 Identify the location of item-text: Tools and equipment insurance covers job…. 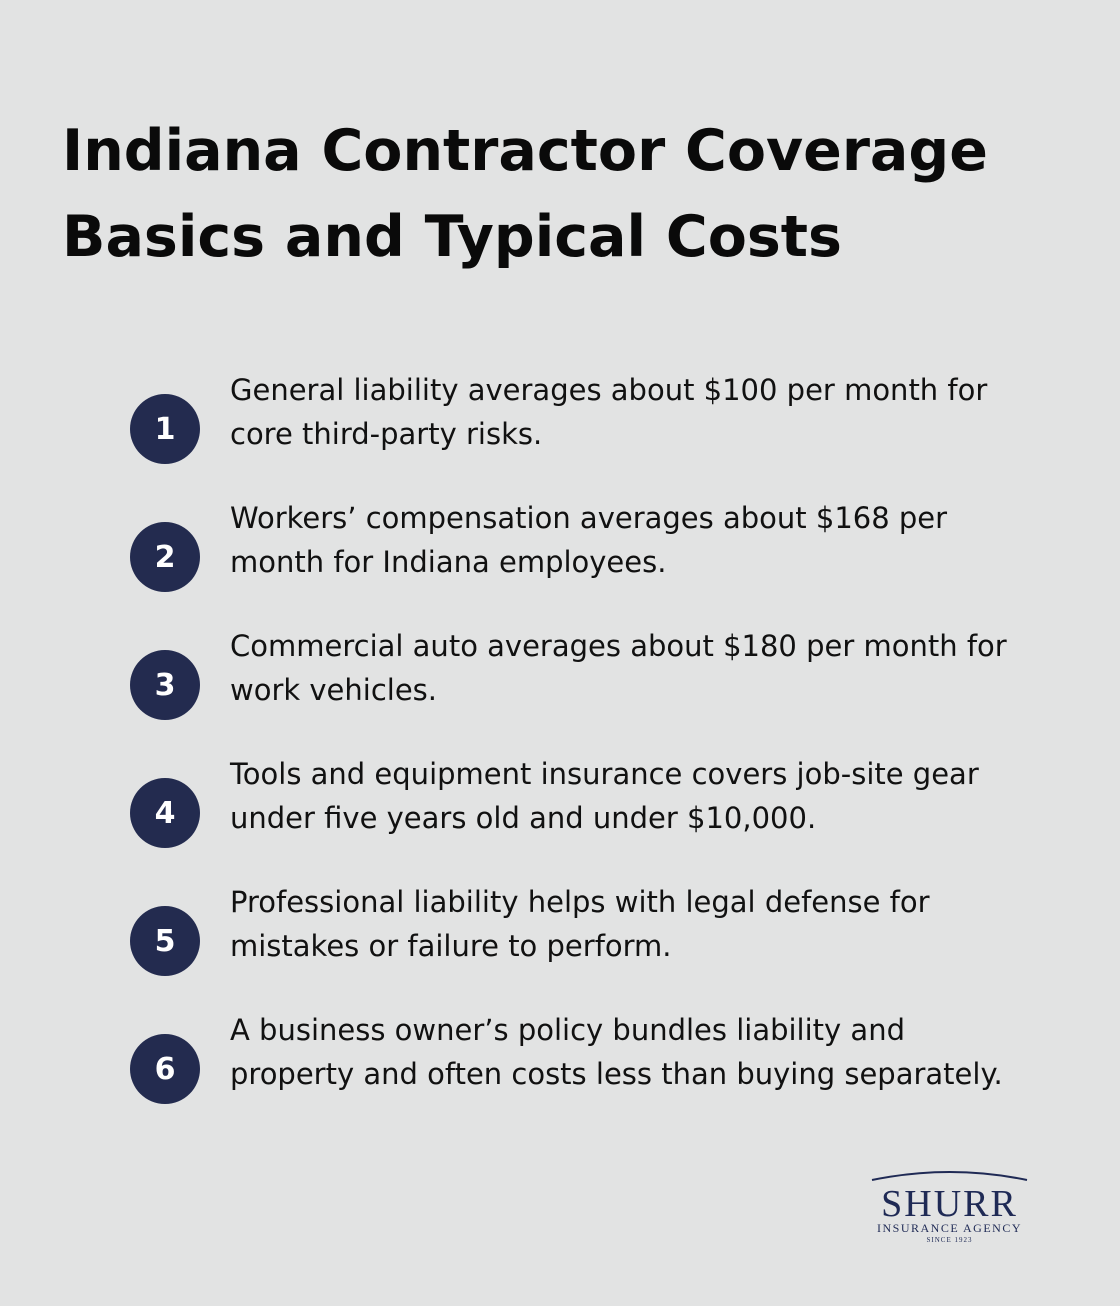
(604, 796).